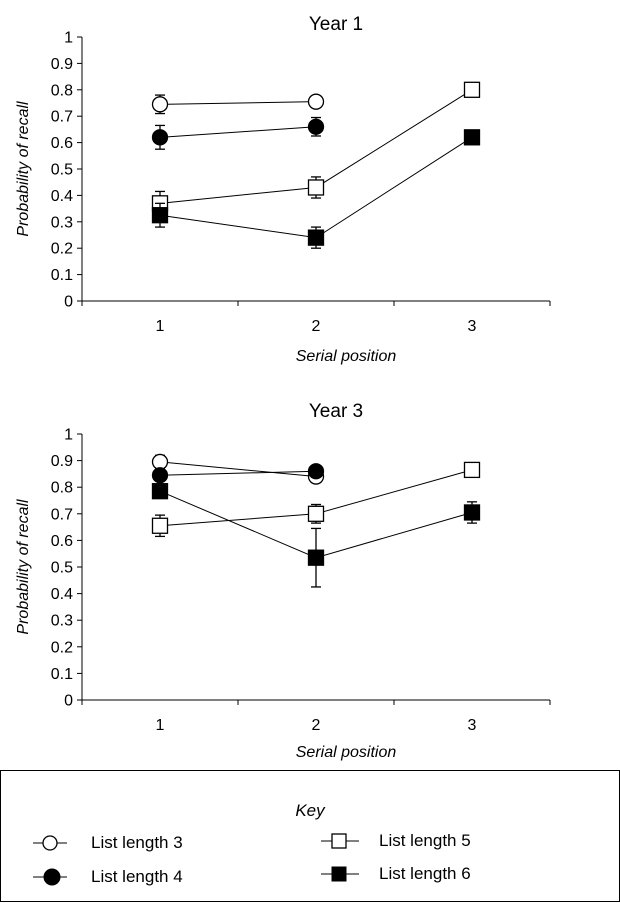  I want to click on chart-1-y-tick-label: 0.9, so click(62, 64).